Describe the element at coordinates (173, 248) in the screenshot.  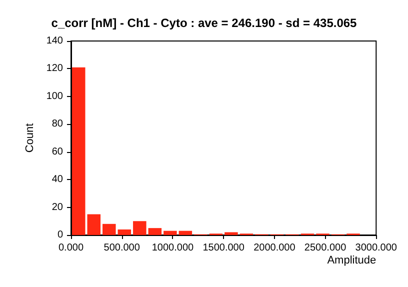
I see `x-tick-label: 1000.000` at that location.